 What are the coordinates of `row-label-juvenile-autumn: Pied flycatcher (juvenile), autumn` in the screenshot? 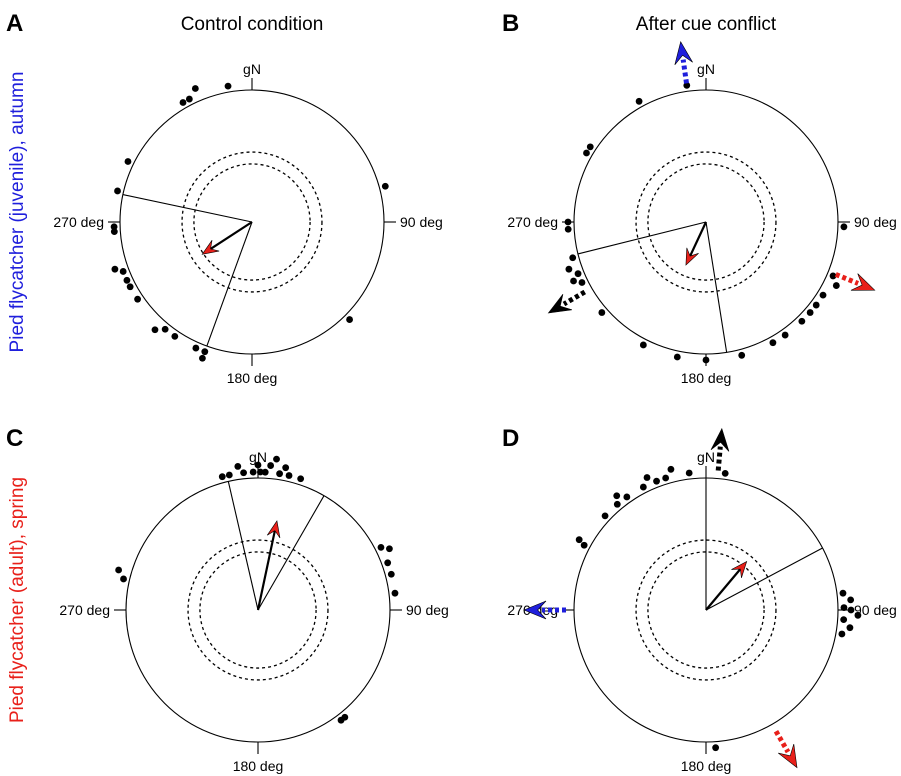 It's located at (17, 212).